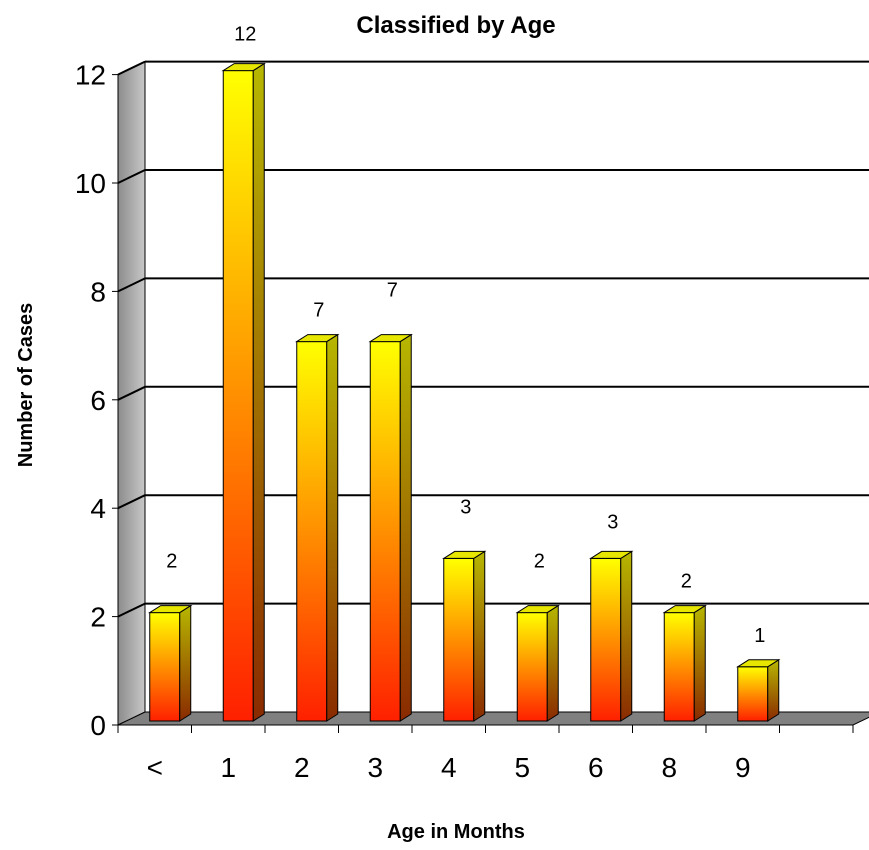 Image resolution: width=869 pixels, height=850 pixels. What do you see at coordinates (743, 767) in the screenshot?
I see `x-tick-label: 9` at bounding box center [743, 767].